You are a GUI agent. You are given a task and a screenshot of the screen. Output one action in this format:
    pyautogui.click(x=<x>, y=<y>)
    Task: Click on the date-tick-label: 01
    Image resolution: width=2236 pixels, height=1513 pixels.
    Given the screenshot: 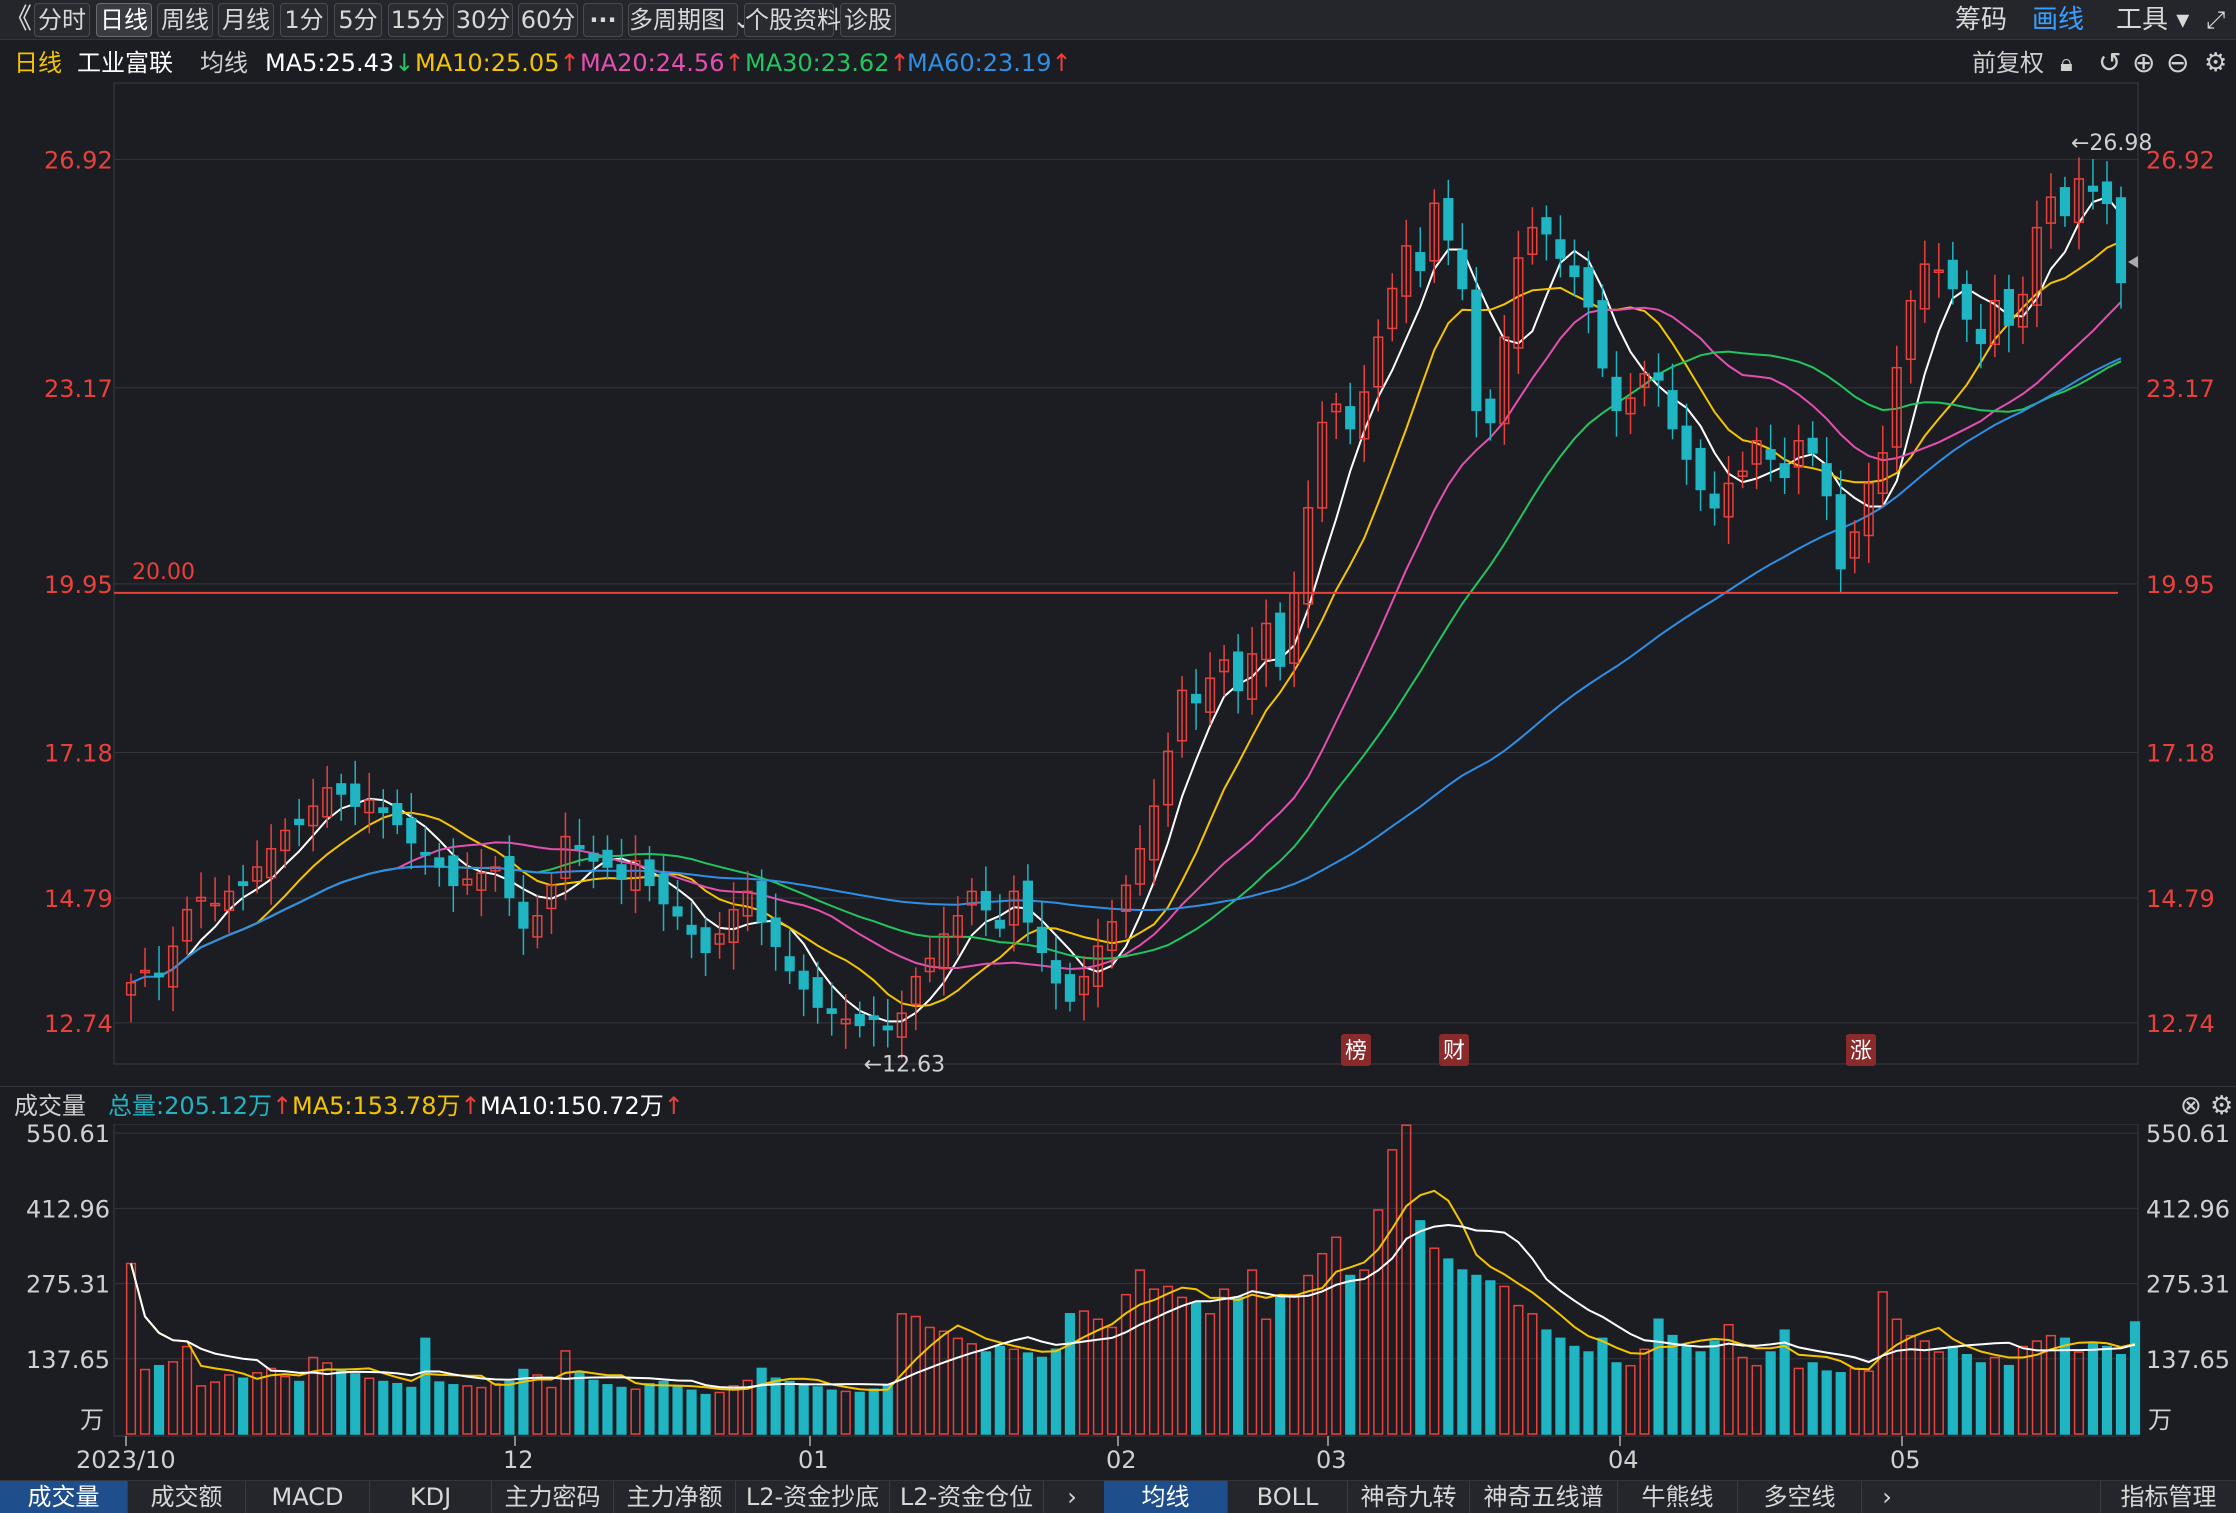 What is the action you would take?
    pyautogui.click(x=813, y=1460)
    